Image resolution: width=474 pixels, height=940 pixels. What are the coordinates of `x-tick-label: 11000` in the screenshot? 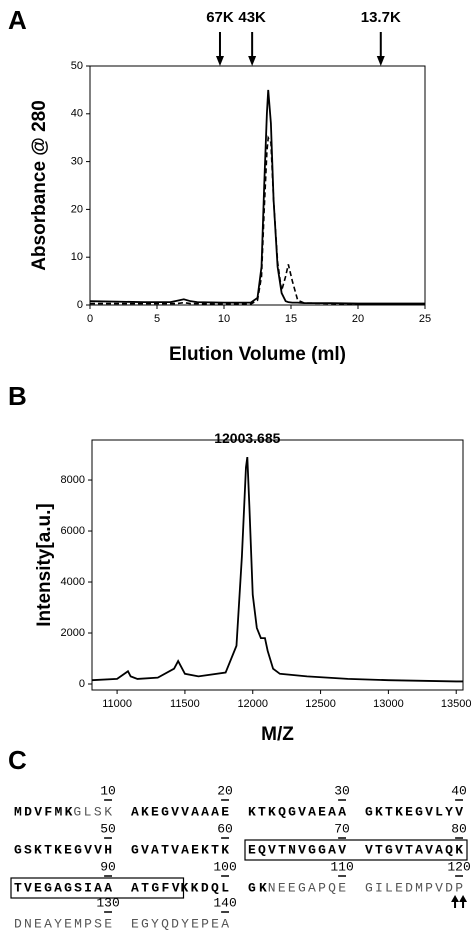 It's located at (117, 704).